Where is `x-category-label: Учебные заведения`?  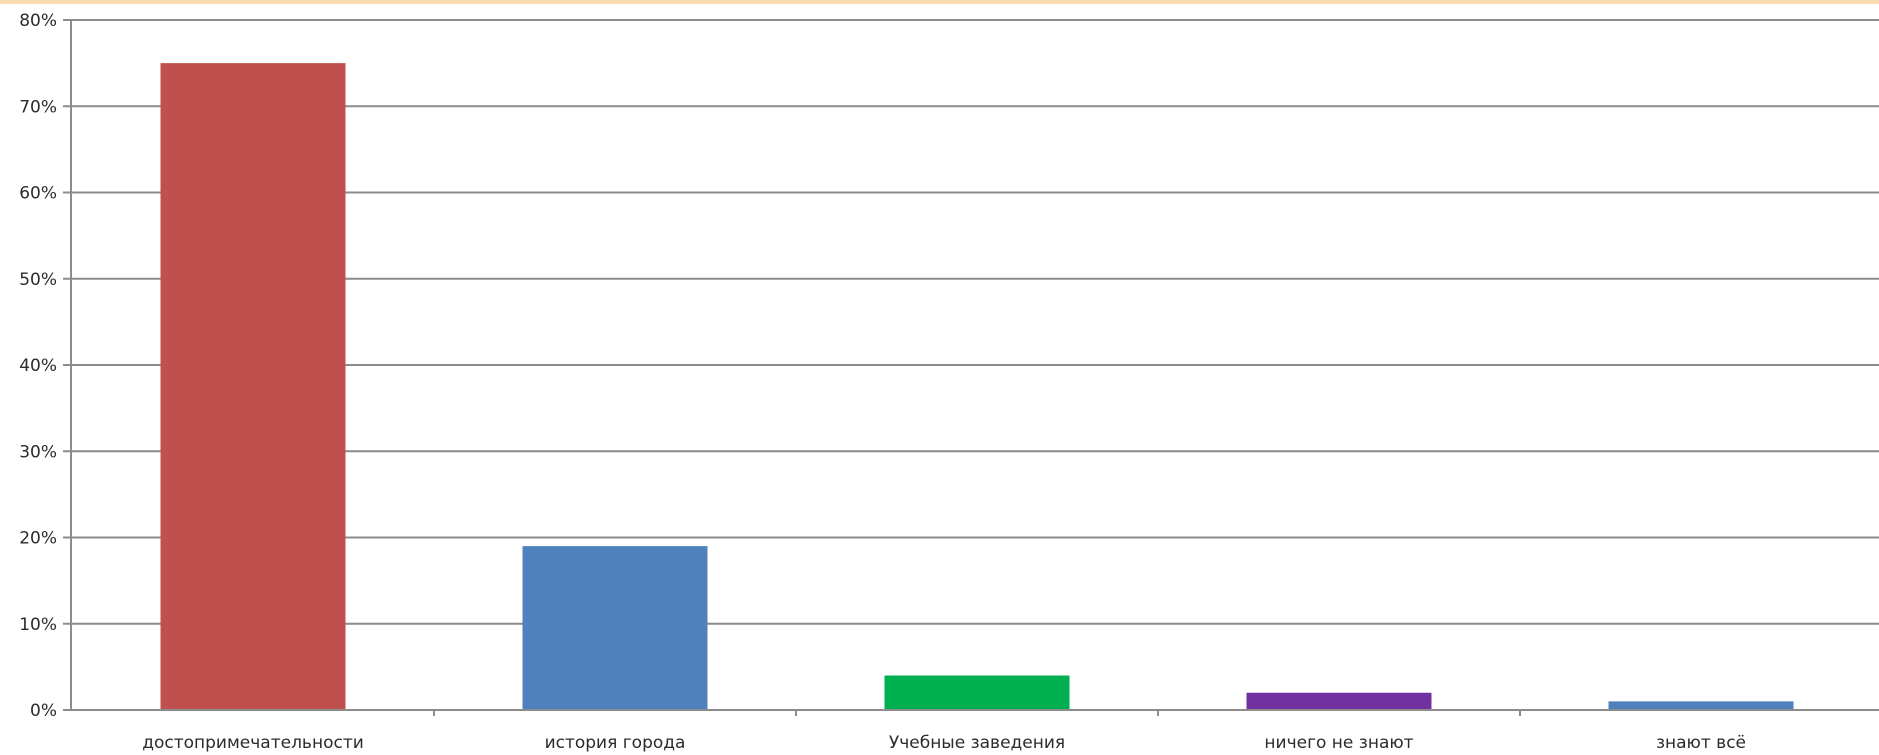 x-category-label: Учебные заведения is located at coordinates (977, 743).